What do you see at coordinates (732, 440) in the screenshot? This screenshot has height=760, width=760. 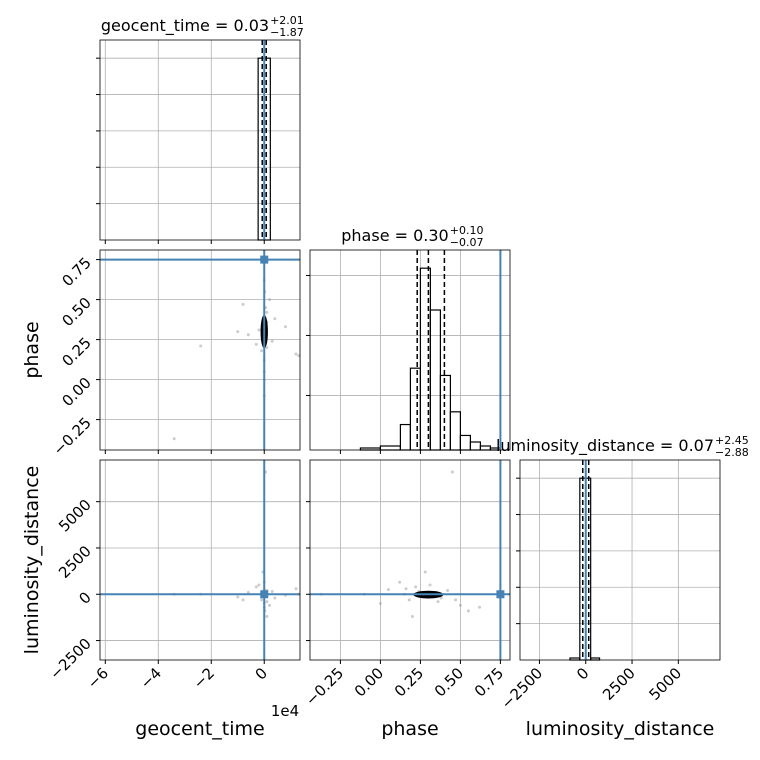 I see `title-upper: +2.45` at bounding box center [732, 440].